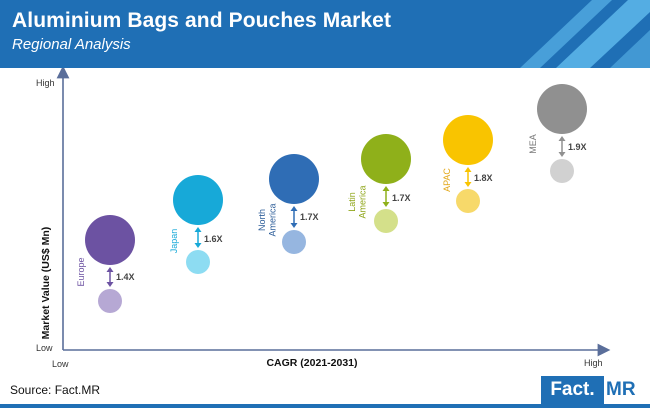  I want to click on bubble-north-america-small, so click(294, 242).